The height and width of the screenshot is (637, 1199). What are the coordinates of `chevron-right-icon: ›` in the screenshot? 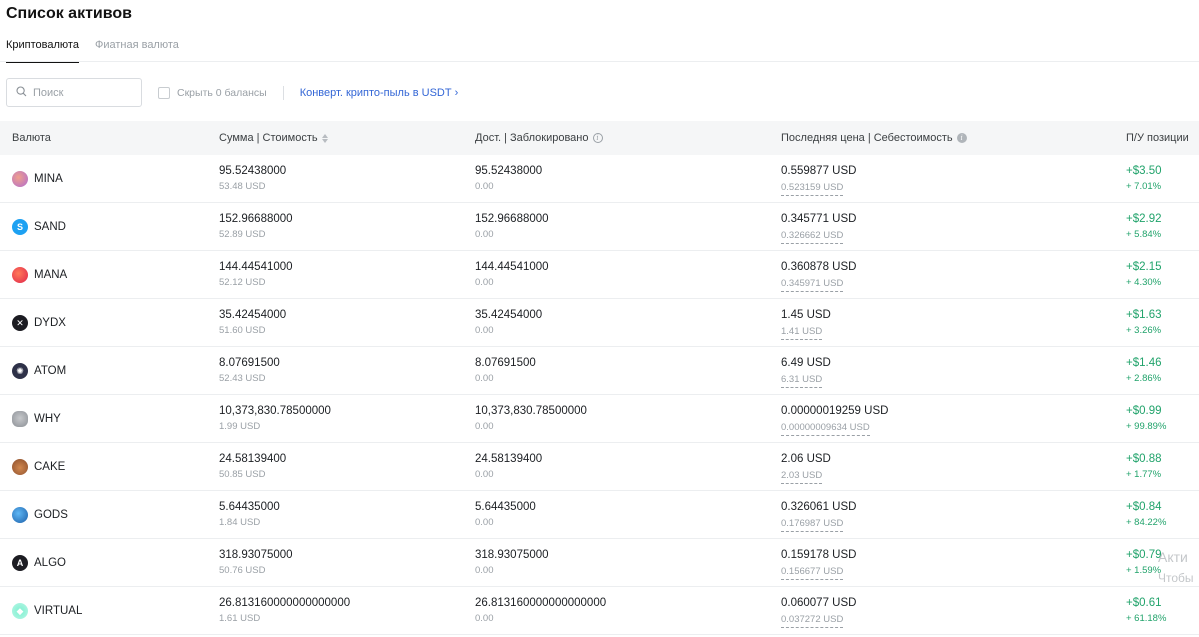 It's located at (456, 92).